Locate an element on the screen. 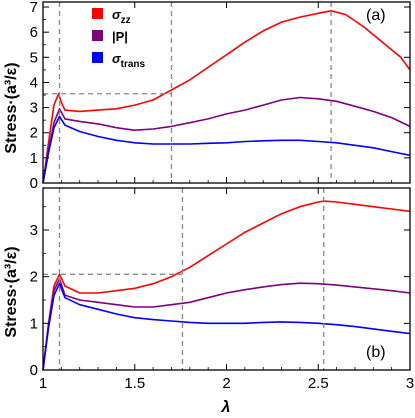 The width and height of the screenshot is (415, 418). y-tick-label-a-5: 5 is located at coordinates (34, 57).